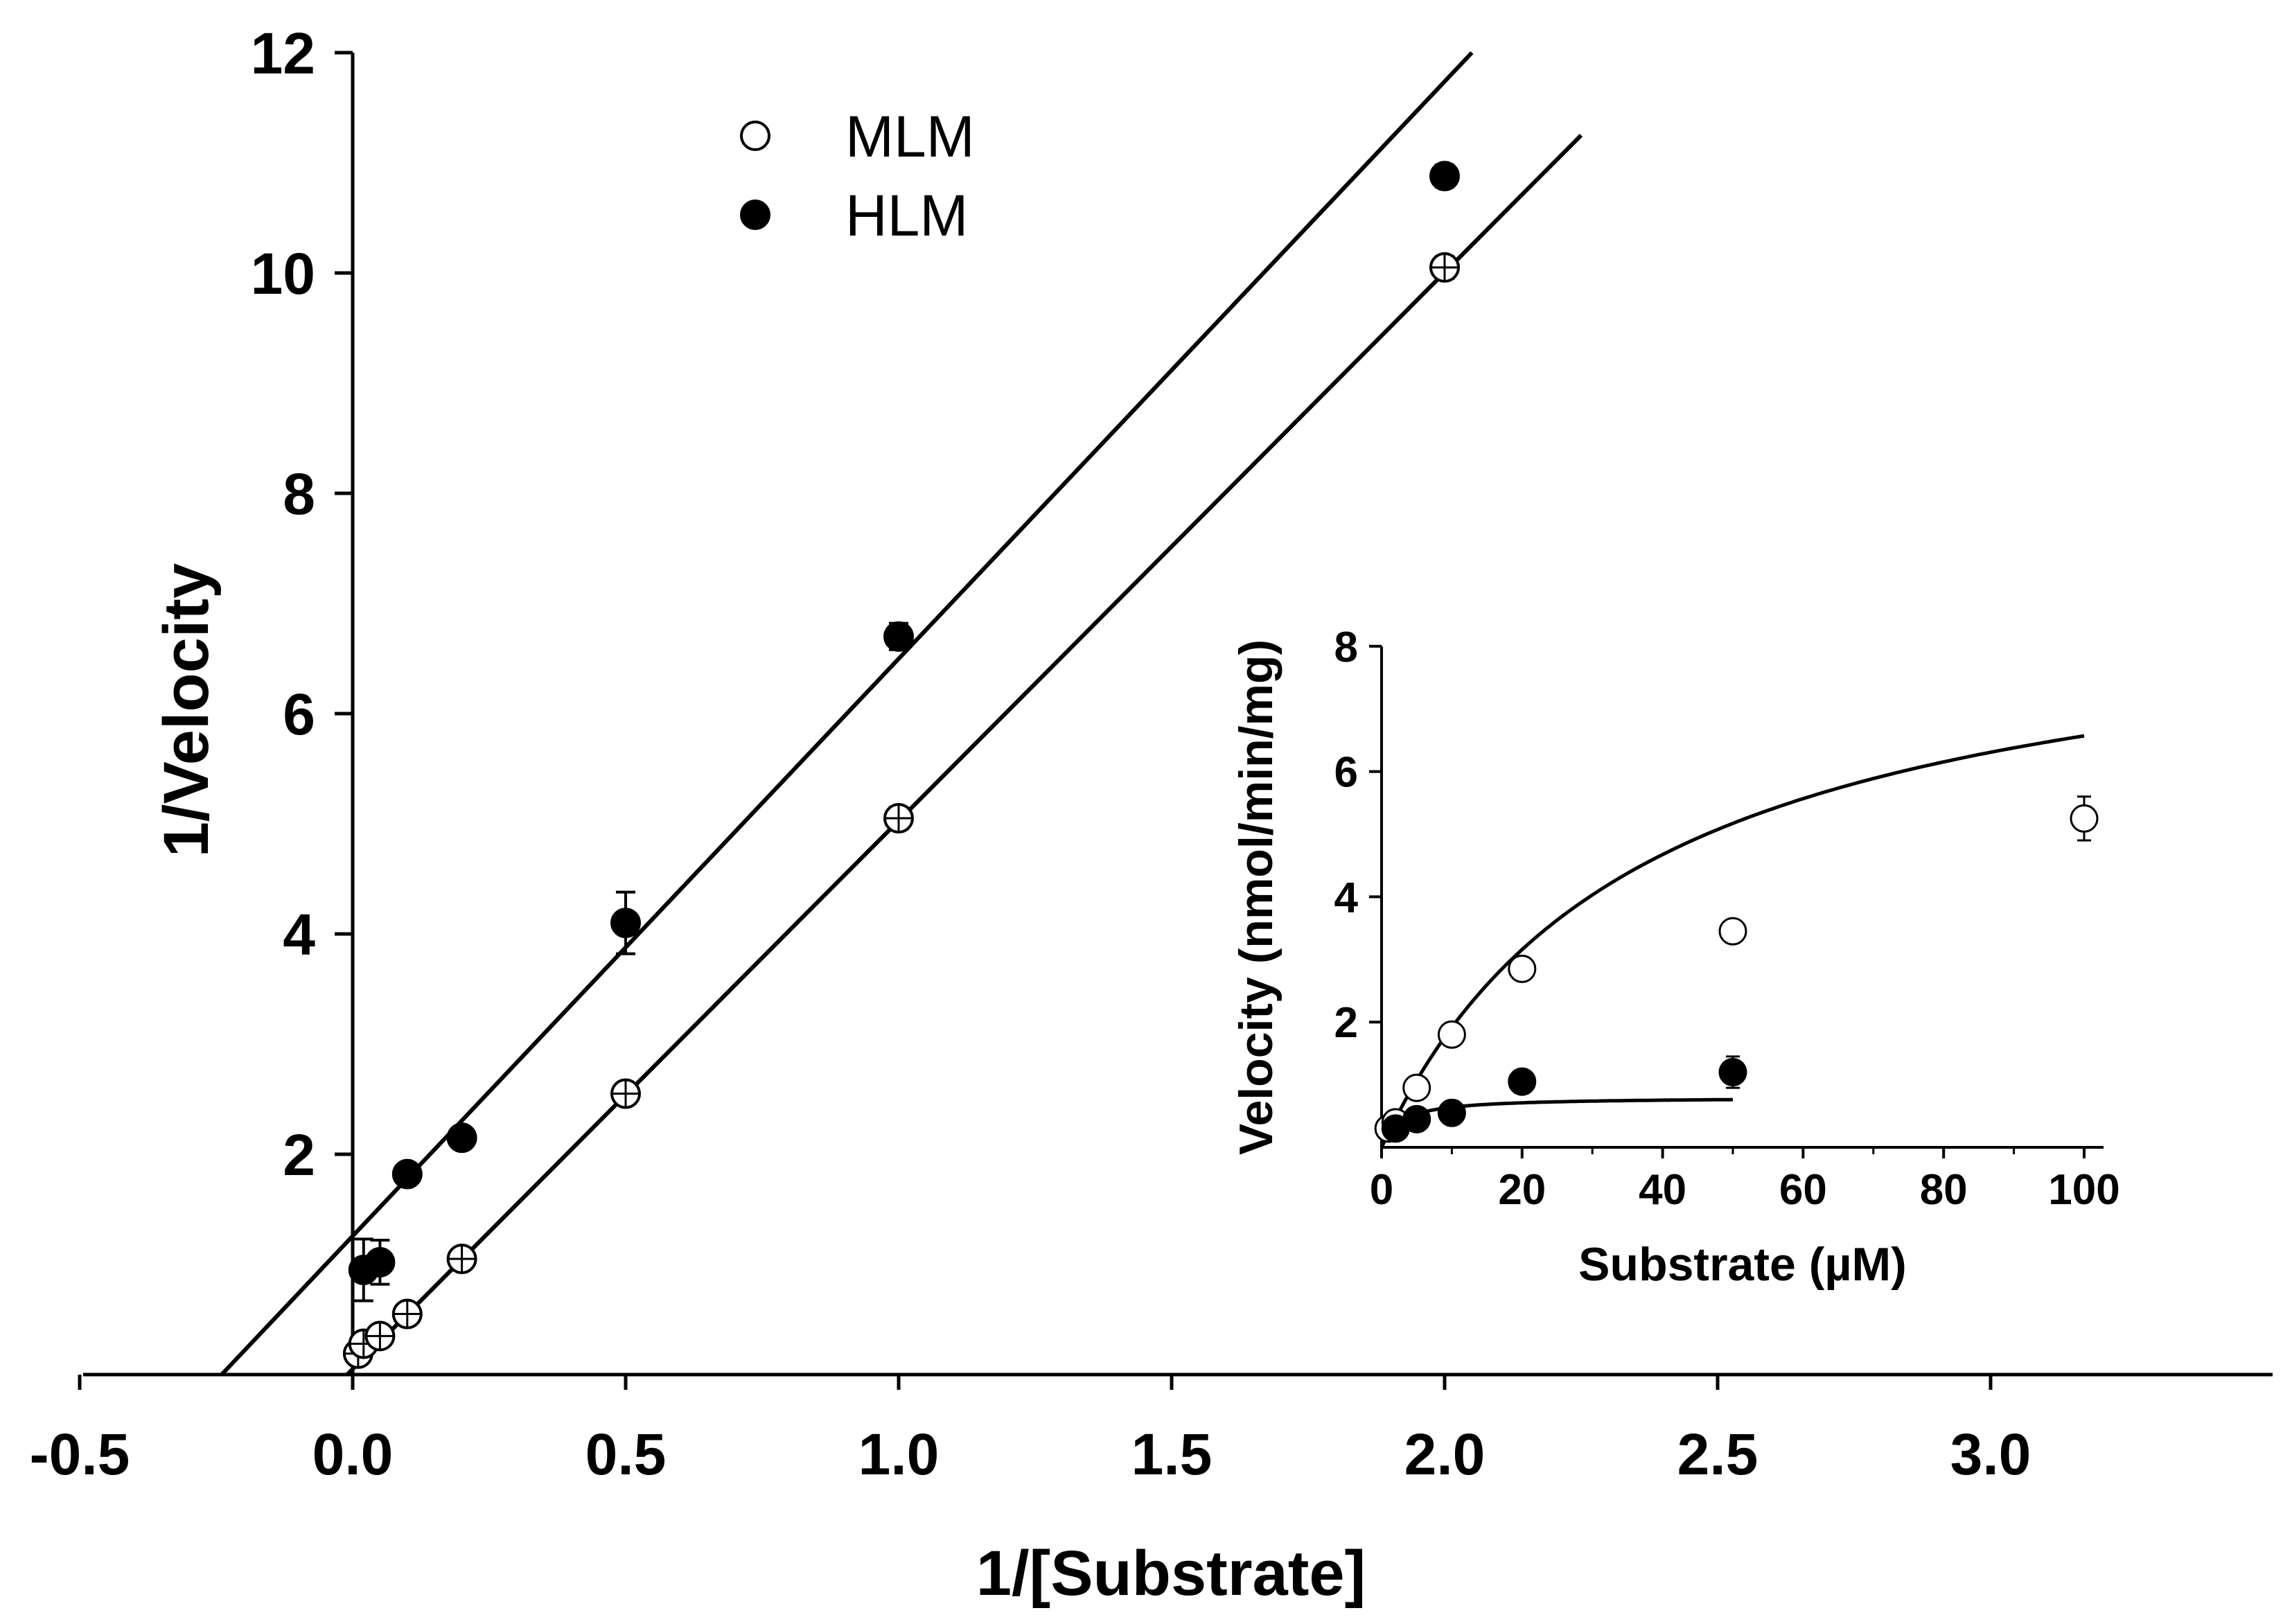  What do you see at coordinates (906, 215) in the screenshot?
I see `legend-label: HLM` at bounding box center [906, 215].